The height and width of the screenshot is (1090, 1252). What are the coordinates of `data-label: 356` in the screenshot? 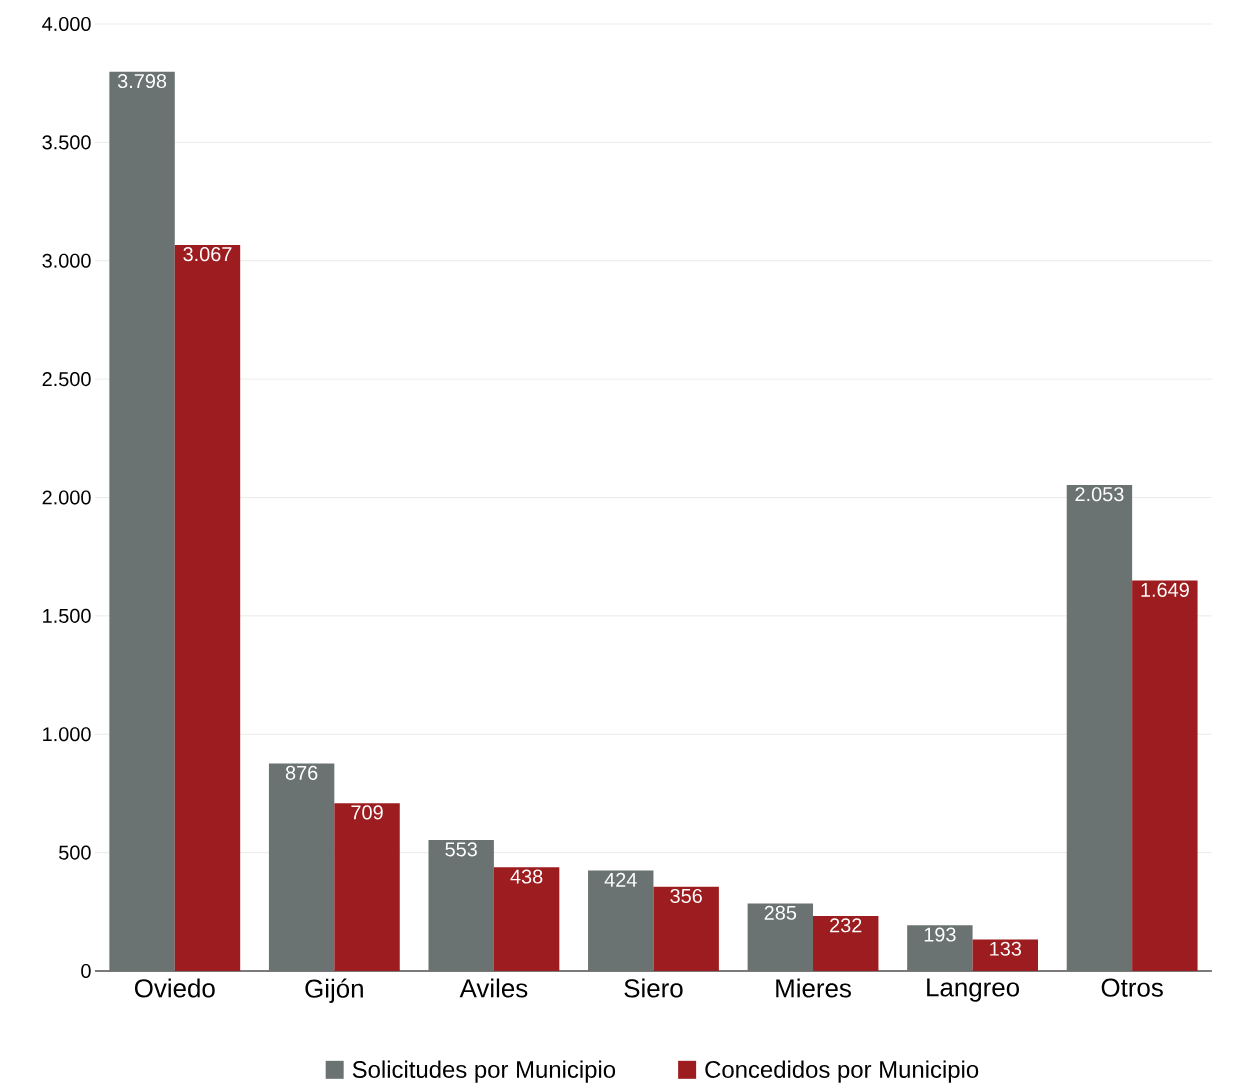 It's located at (686, 896).